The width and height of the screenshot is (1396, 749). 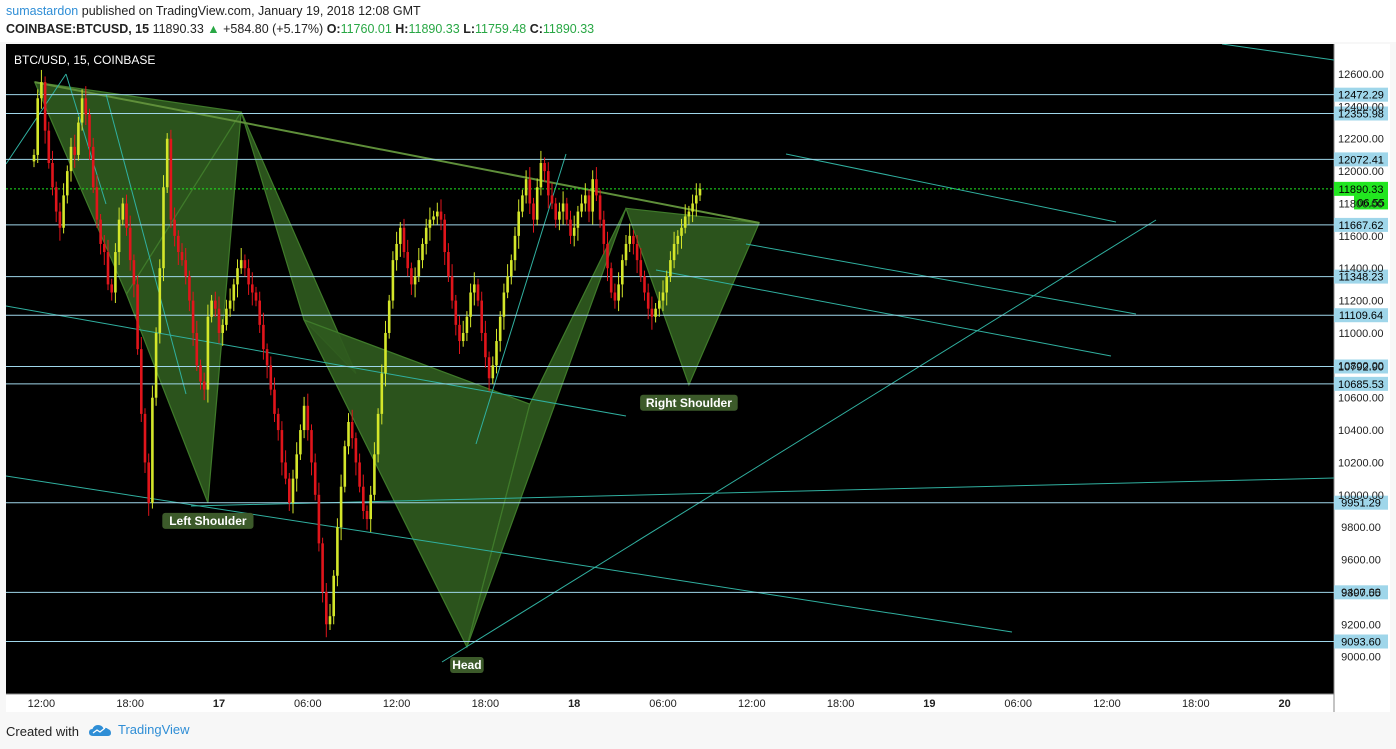 I want to click on y-tick-label: 12000.00, so click(x=1361, y=172).